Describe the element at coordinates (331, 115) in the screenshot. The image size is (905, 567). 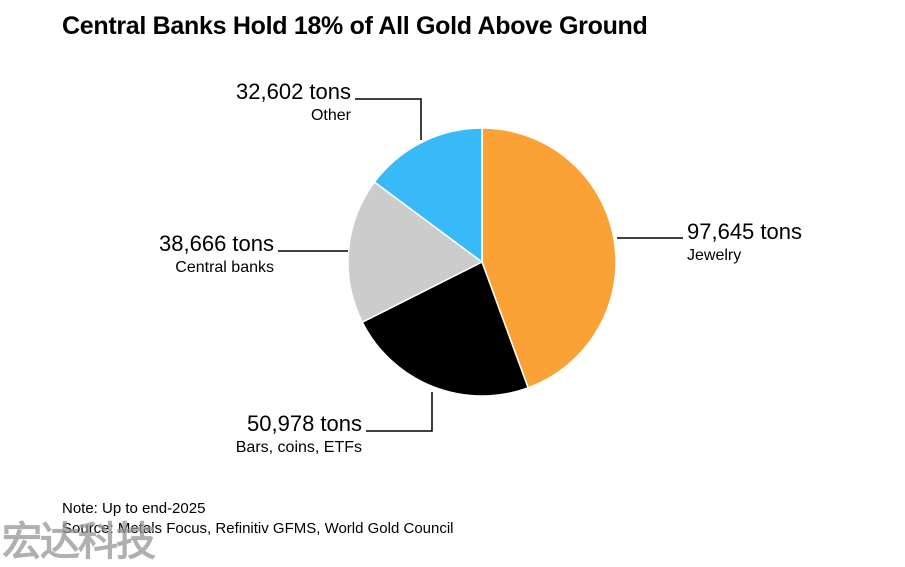
I see `category-label-other: Other` at that location.